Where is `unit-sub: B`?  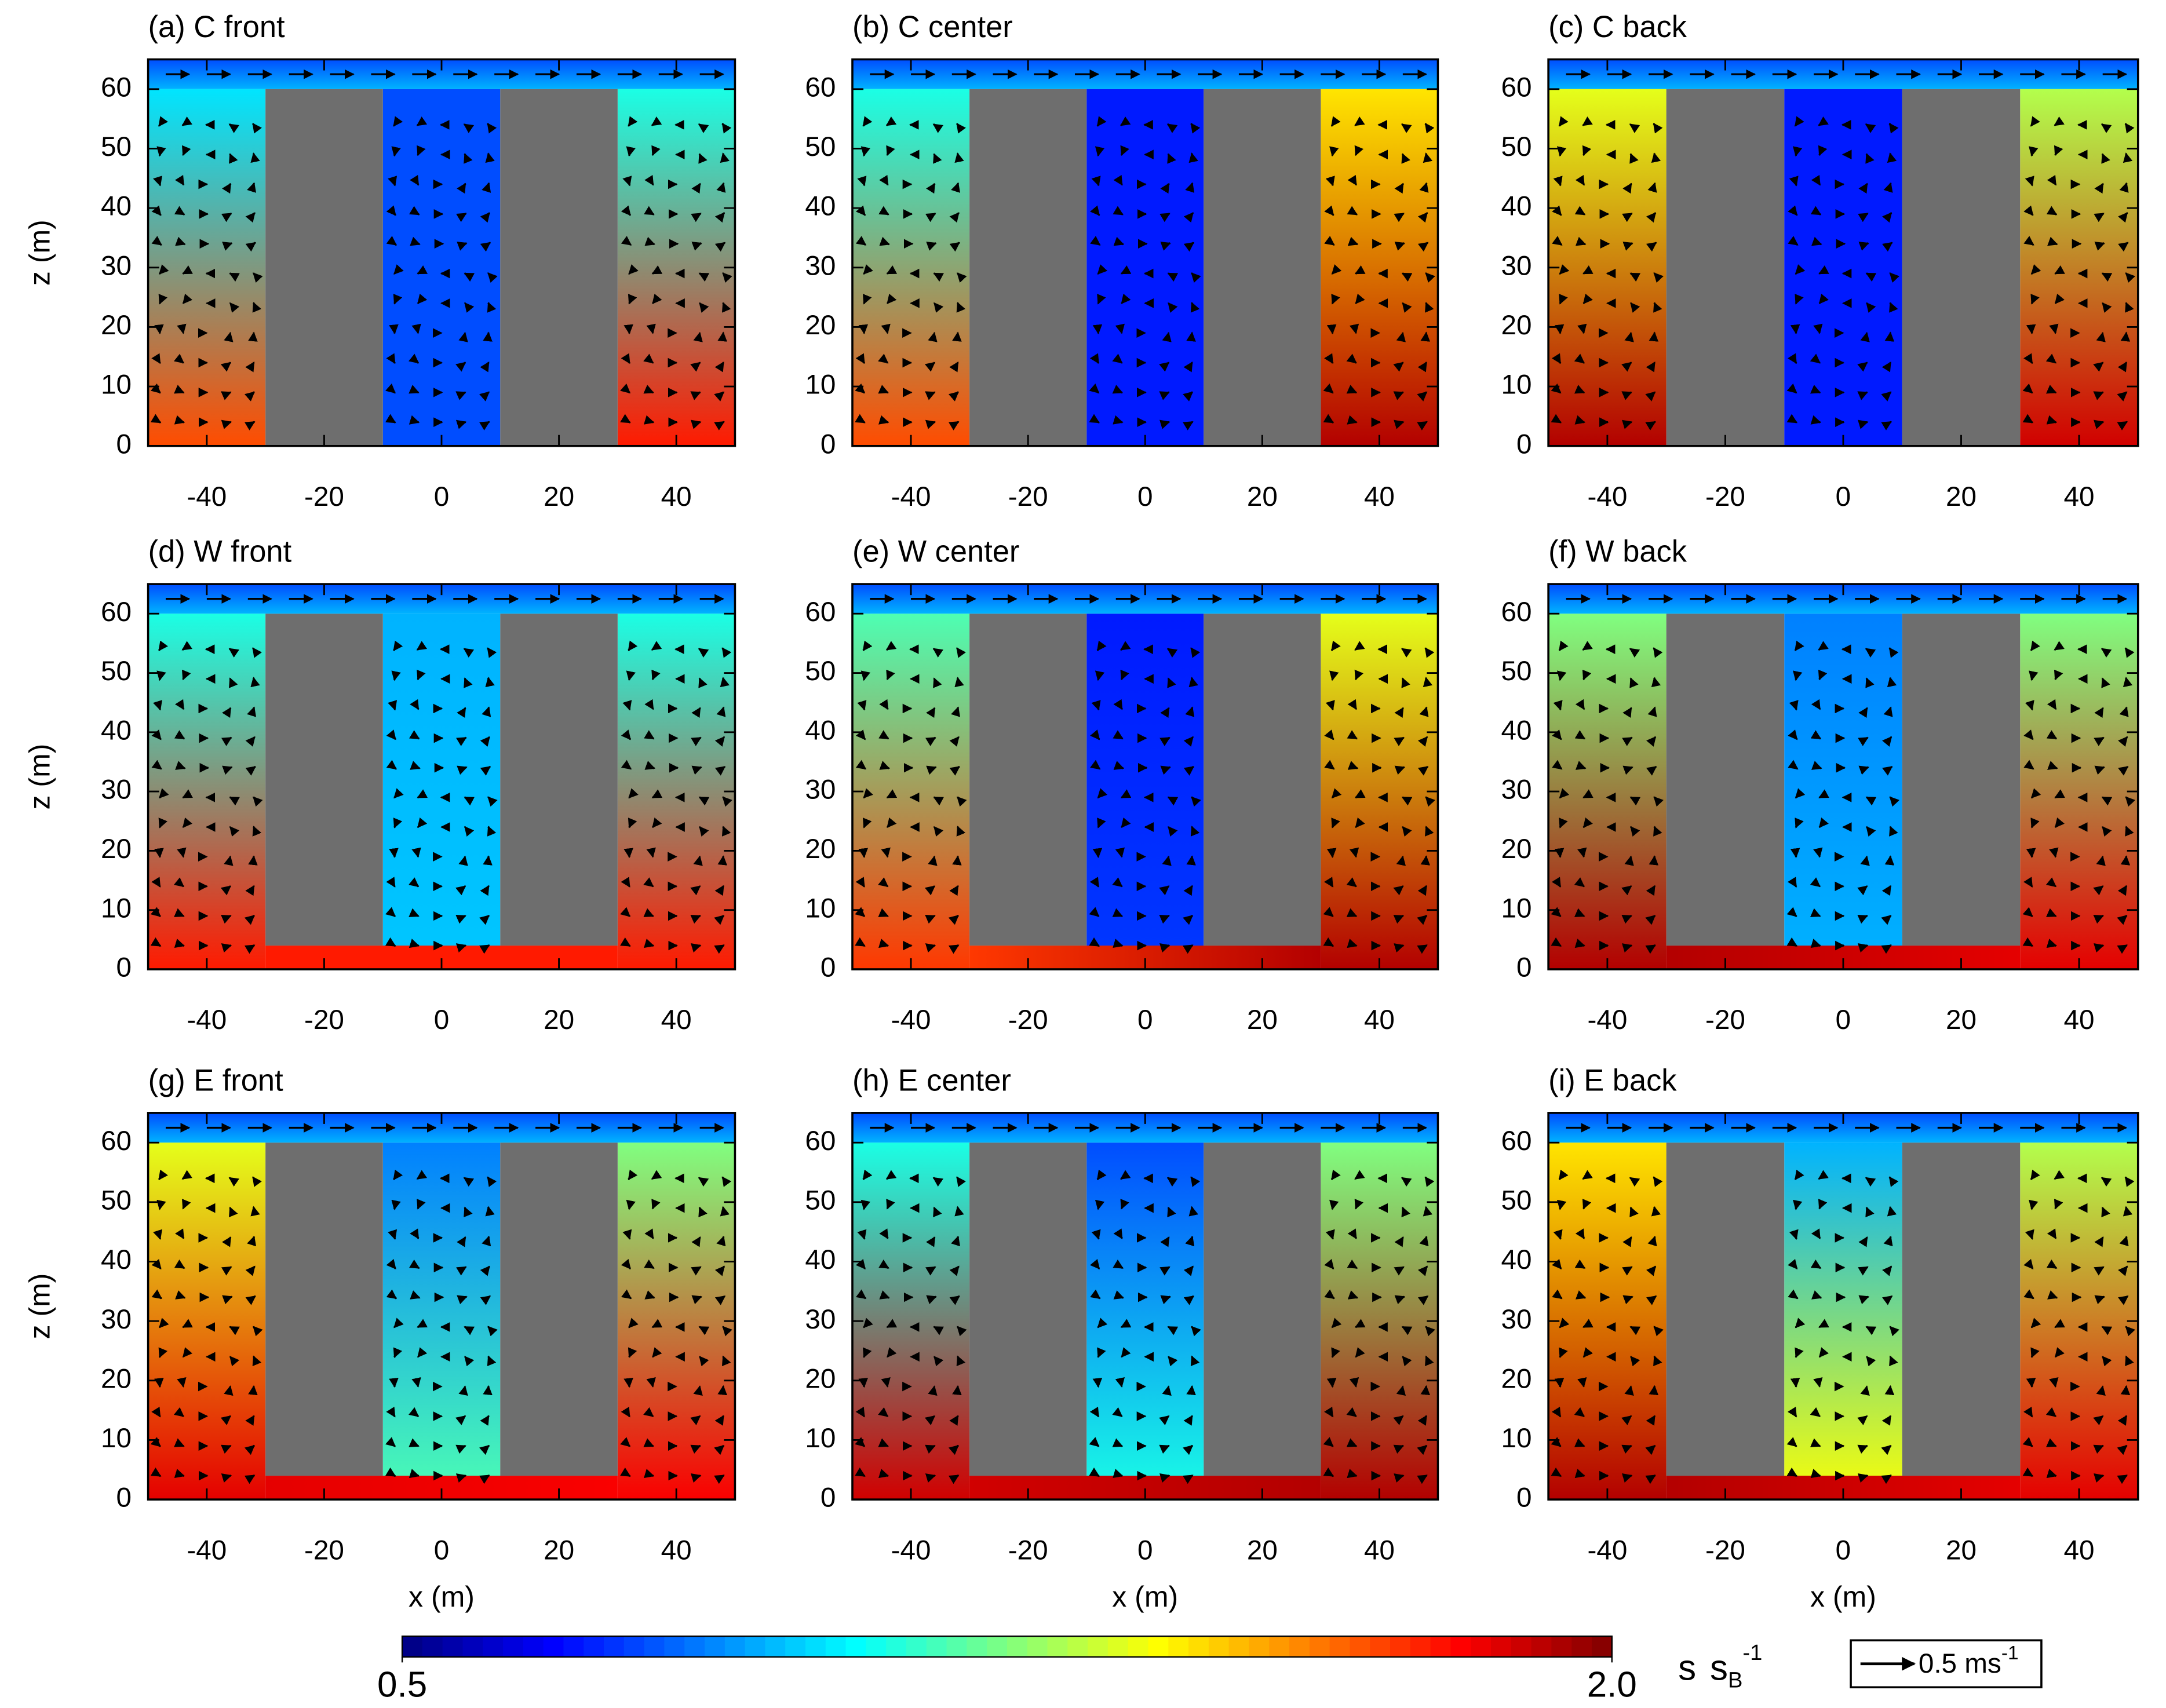
unit-sub: B is located at coordinates (1735, 1680).